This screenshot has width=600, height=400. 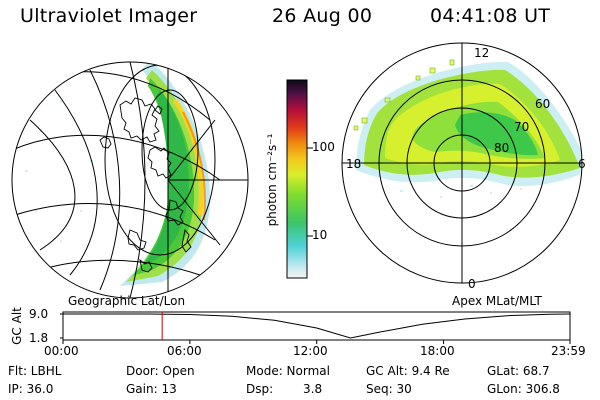 I want to click on colorbar-label-100: 100, so click(x=323, y=147).